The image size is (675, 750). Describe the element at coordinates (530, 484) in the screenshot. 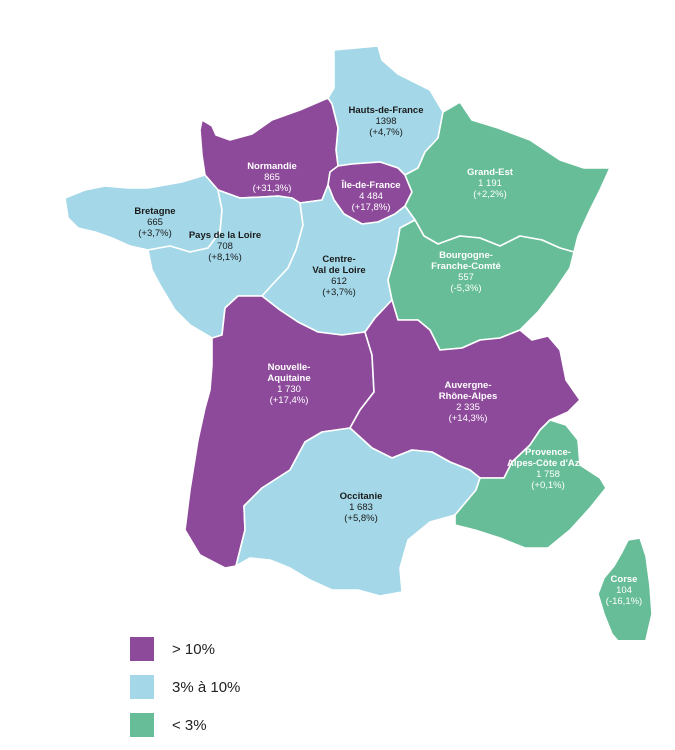

I see `region-provence-alpes-cote-dazur` at that location.